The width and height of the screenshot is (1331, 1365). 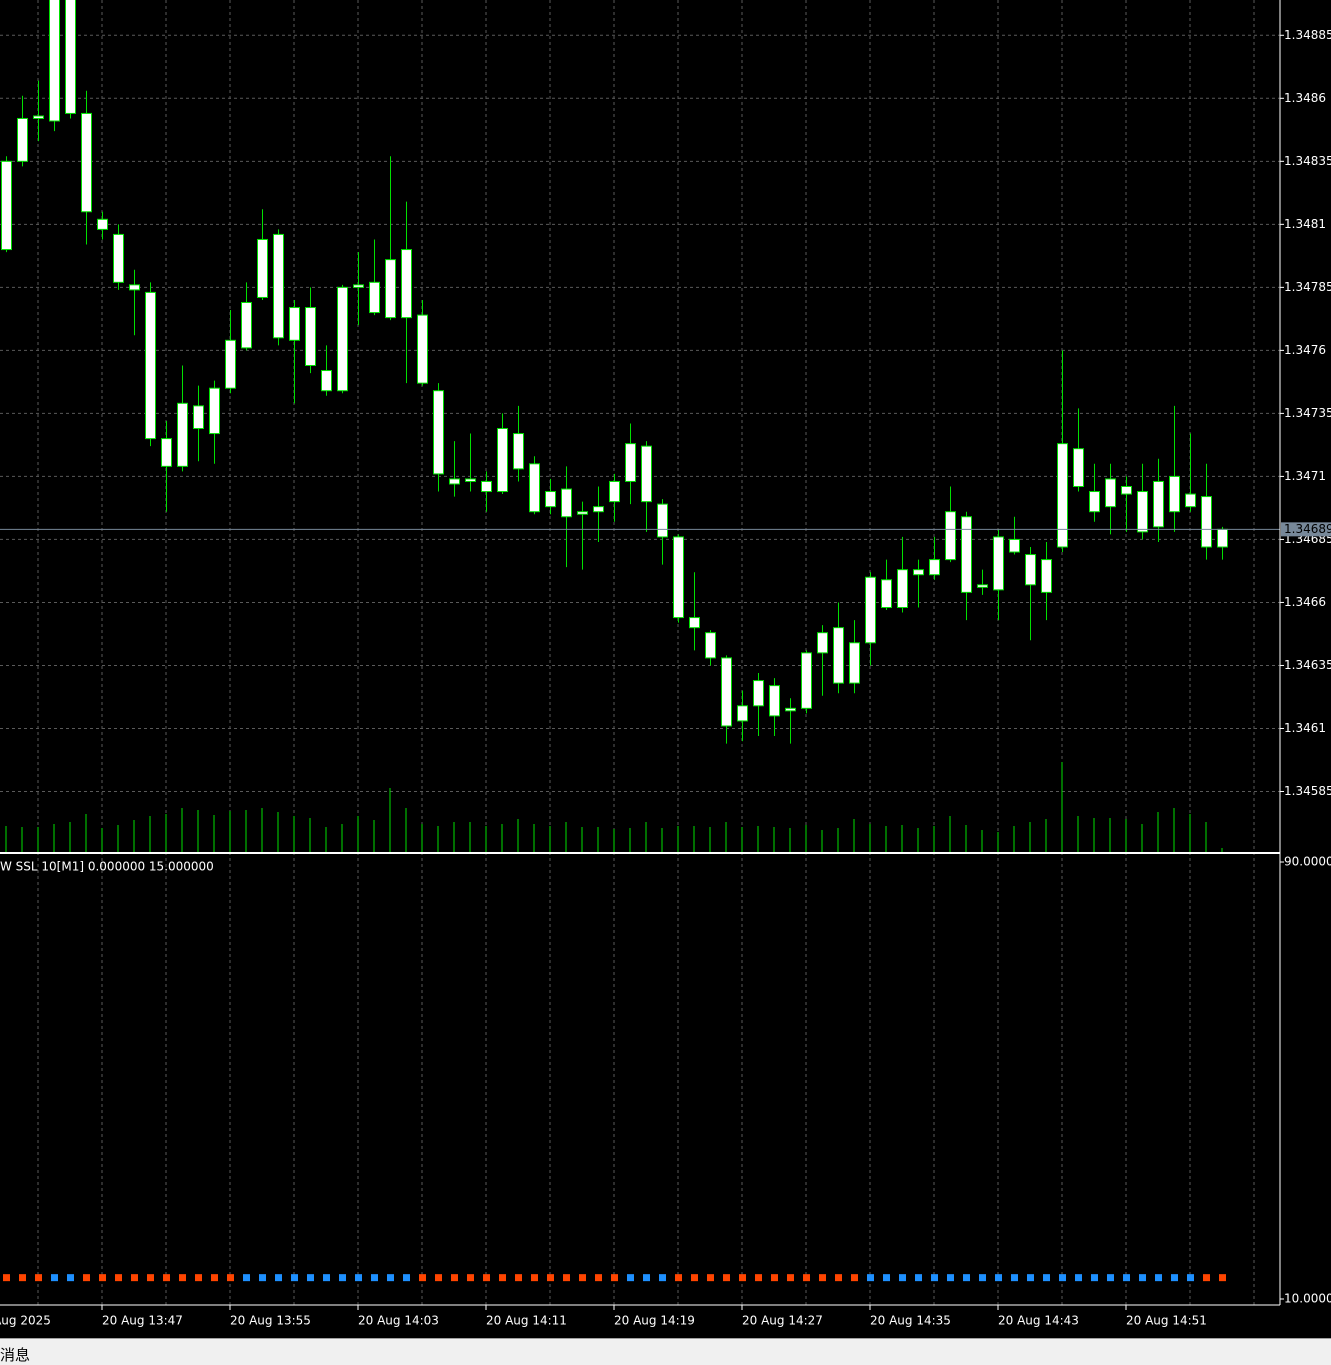 What do you see at coordinates (107, 867) in the screenshot?
I see `indicator-label: W SSL 10[M1] 0.000000 15.000000` at bounding box center [107, 867].